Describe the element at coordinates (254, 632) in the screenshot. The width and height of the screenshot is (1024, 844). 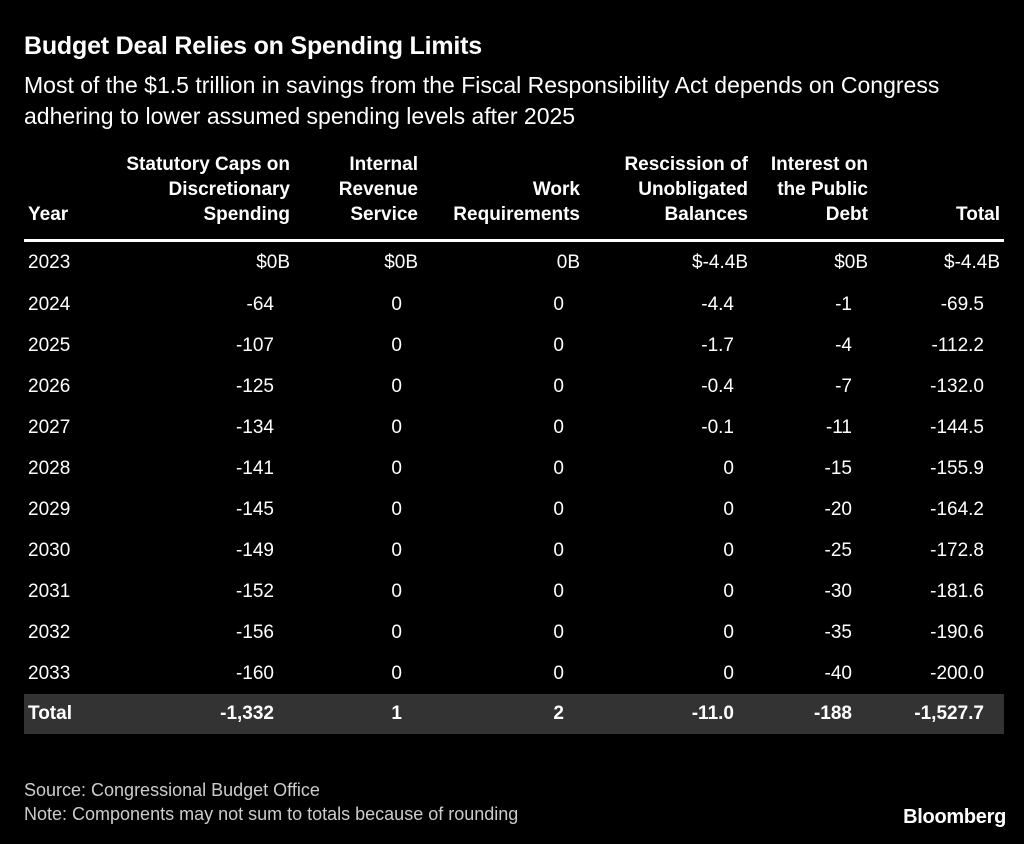
I see `cell-statutory-caps: -156` at that location.